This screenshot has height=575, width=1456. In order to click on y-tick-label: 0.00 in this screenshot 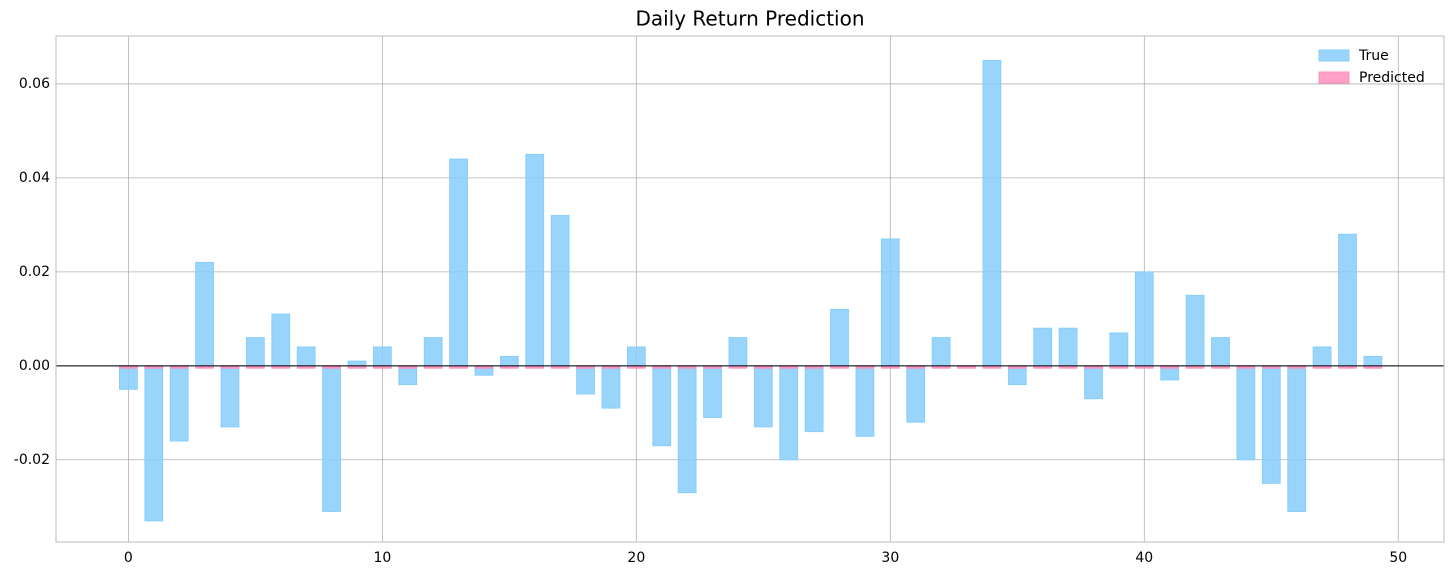, I will do `click(34, 366)`.